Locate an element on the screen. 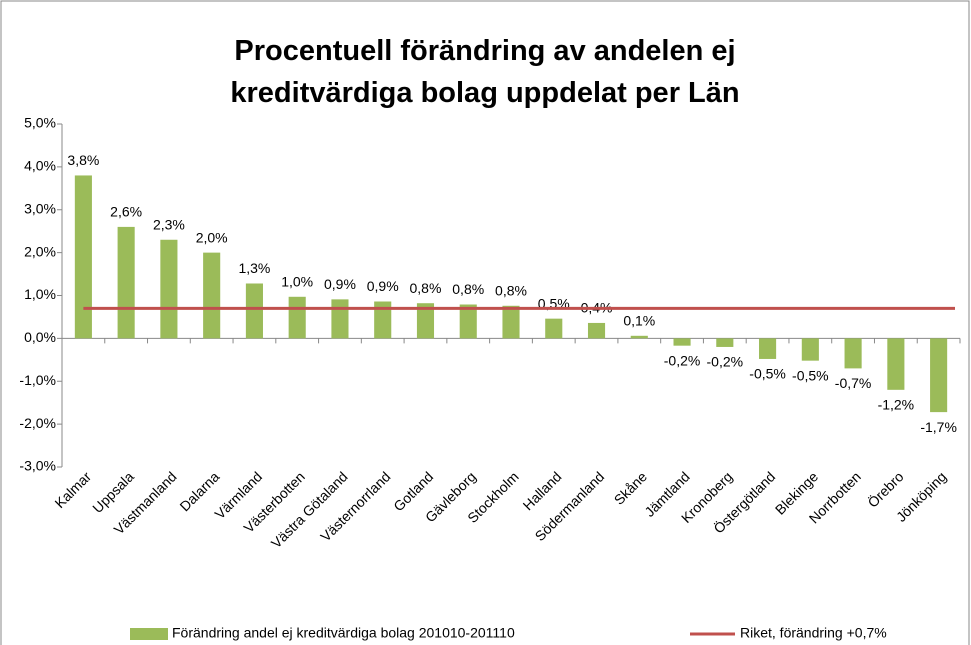 This screenshot has height=645, width=971. legend-label: Riket, förändring +0,7% is located at coordinates (813, 633).